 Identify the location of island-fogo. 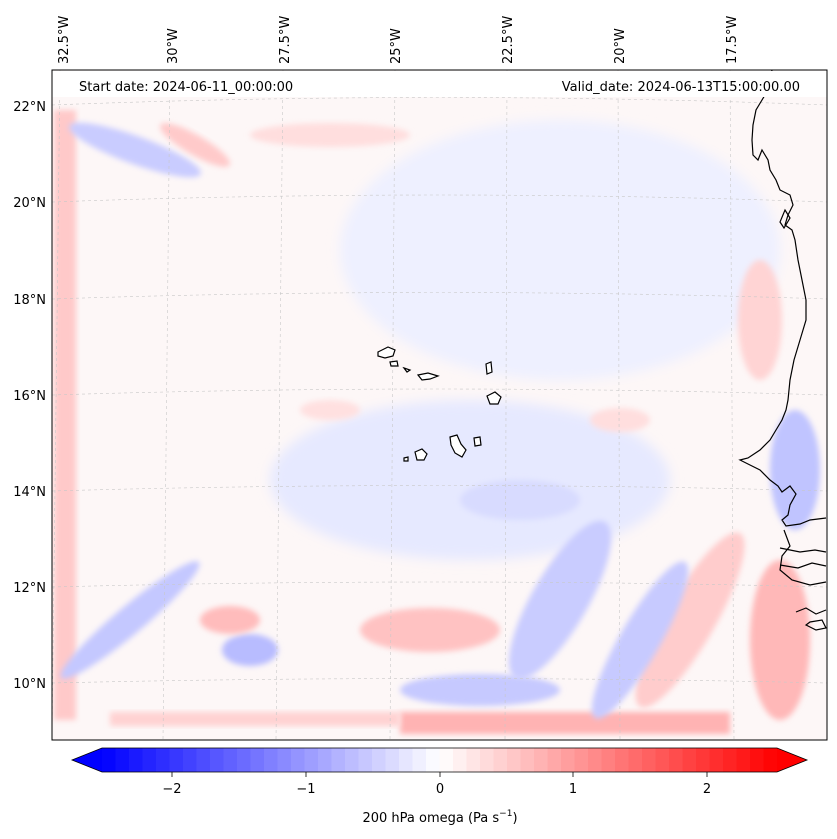
(421, 454).